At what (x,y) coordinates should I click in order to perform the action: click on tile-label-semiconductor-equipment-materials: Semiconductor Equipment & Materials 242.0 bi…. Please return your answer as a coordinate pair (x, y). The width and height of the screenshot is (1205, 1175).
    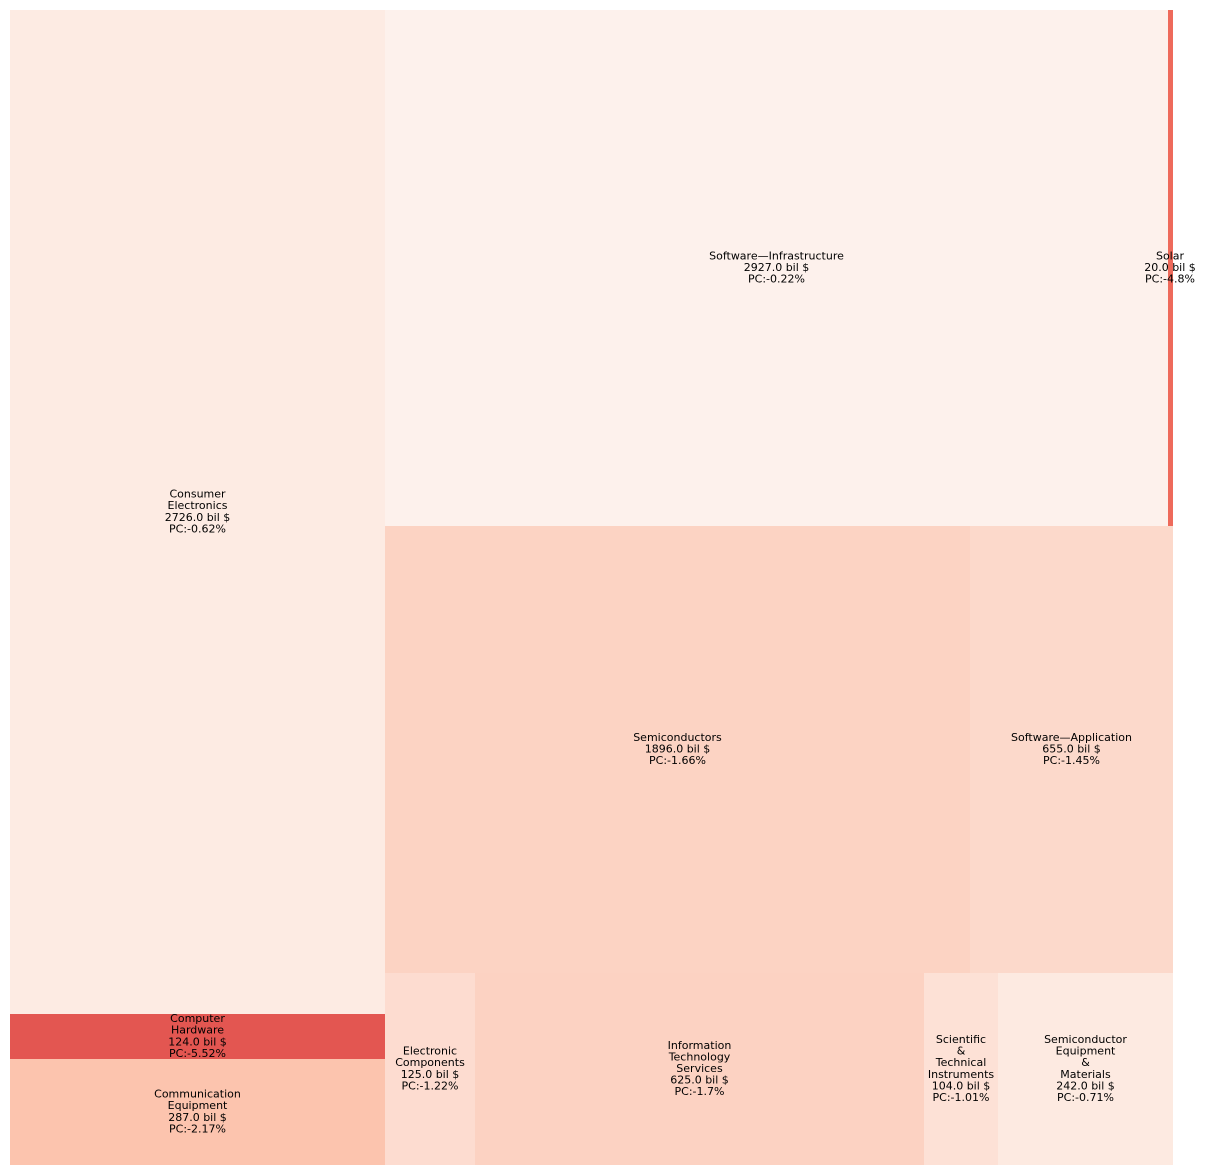
    Looking at the image, I should click on (1085, 1068).